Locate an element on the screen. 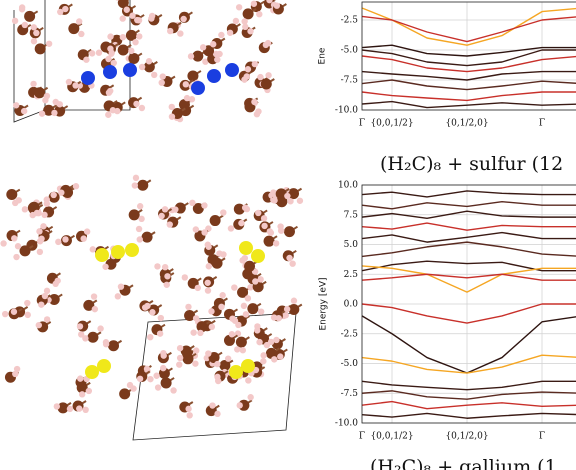 This screenshot has width=576, height=470. y-tick-label: -7.5 is located at coordinates (350, 81).